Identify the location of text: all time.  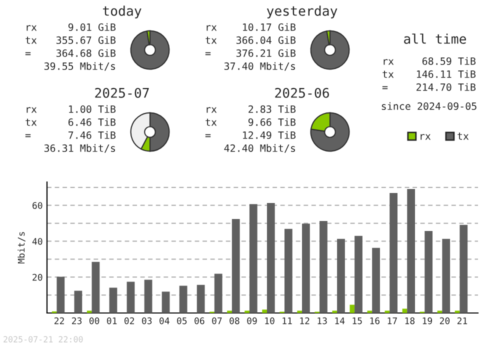
(435, 39).